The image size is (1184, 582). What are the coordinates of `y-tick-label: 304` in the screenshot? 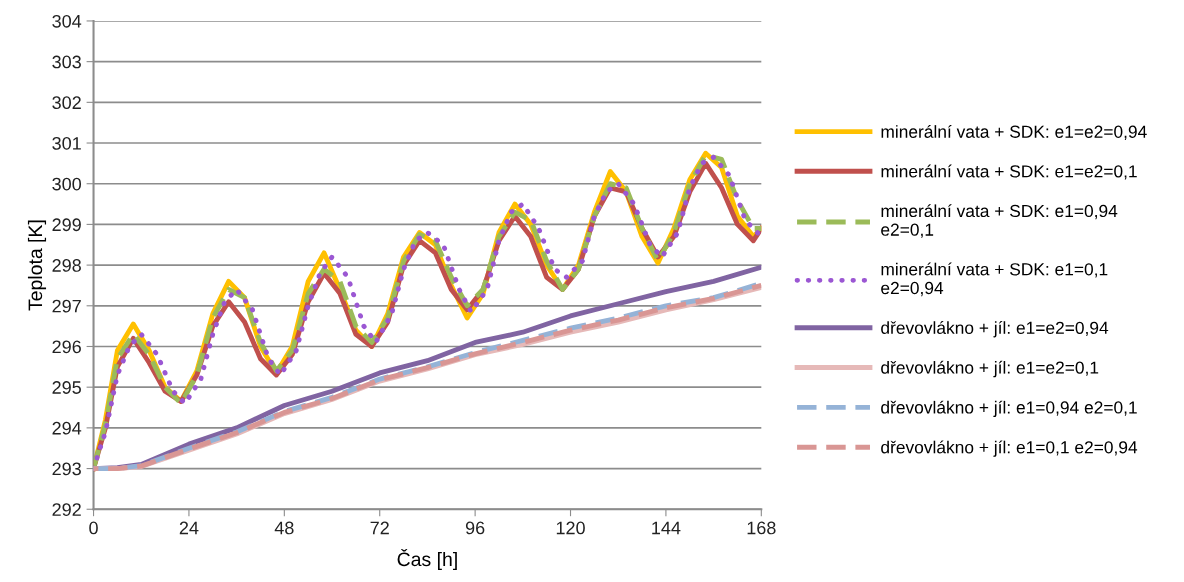 It's located at (67, 21).